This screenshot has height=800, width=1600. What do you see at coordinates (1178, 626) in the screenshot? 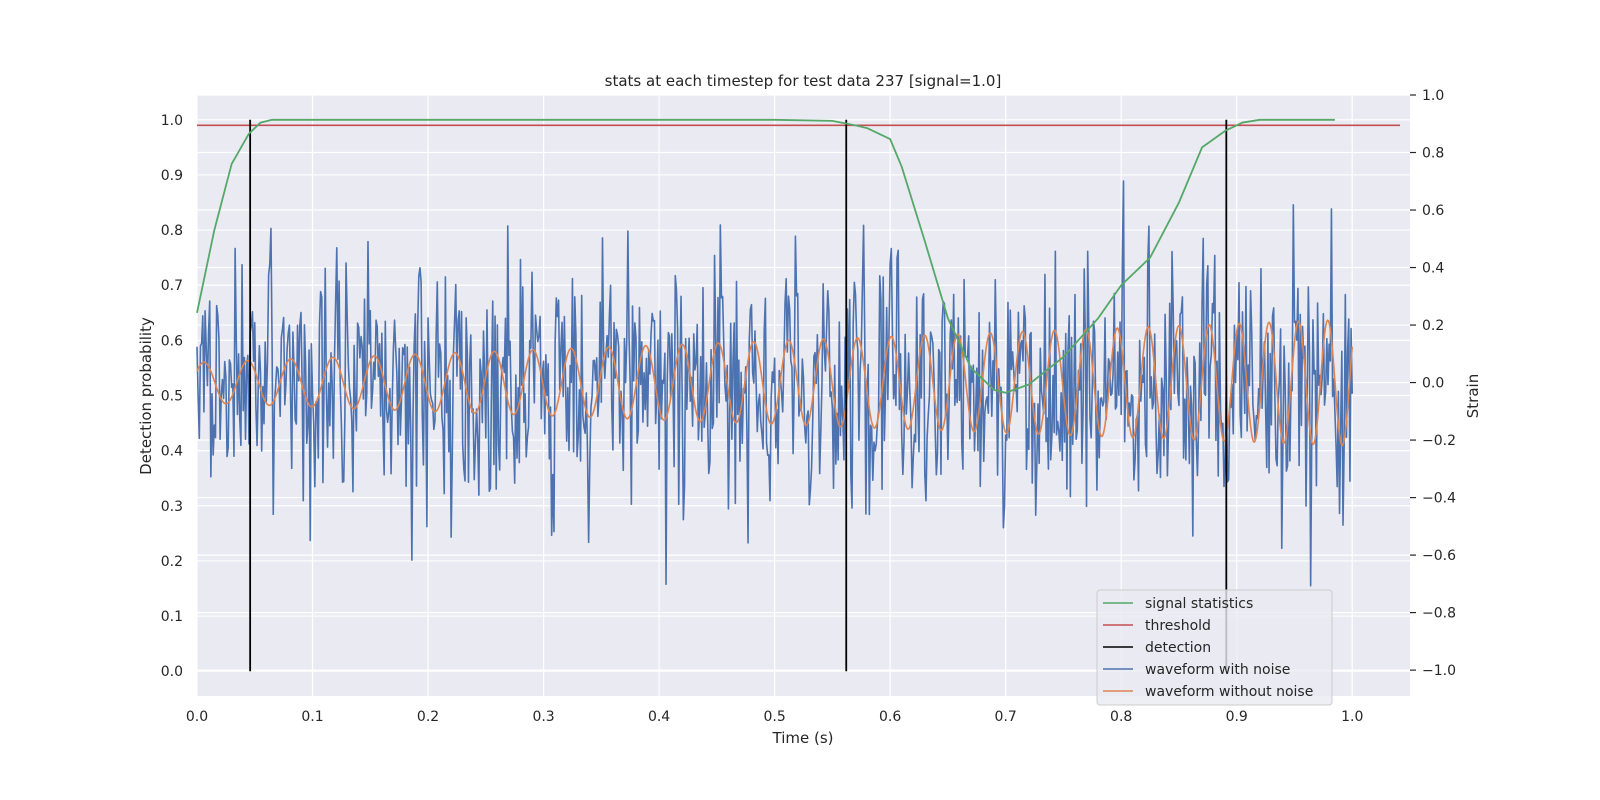
I see `legend-label-threshold: threshold` at bounding box center [1178, 626].